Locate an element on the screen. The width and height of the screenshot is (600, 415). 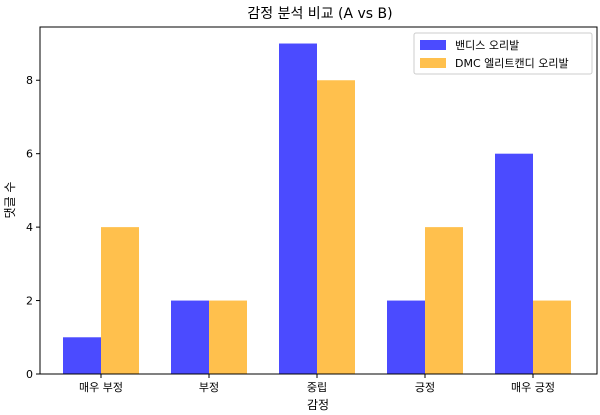
y-tick-label-0: 0 is located at coordinates (29, 374).